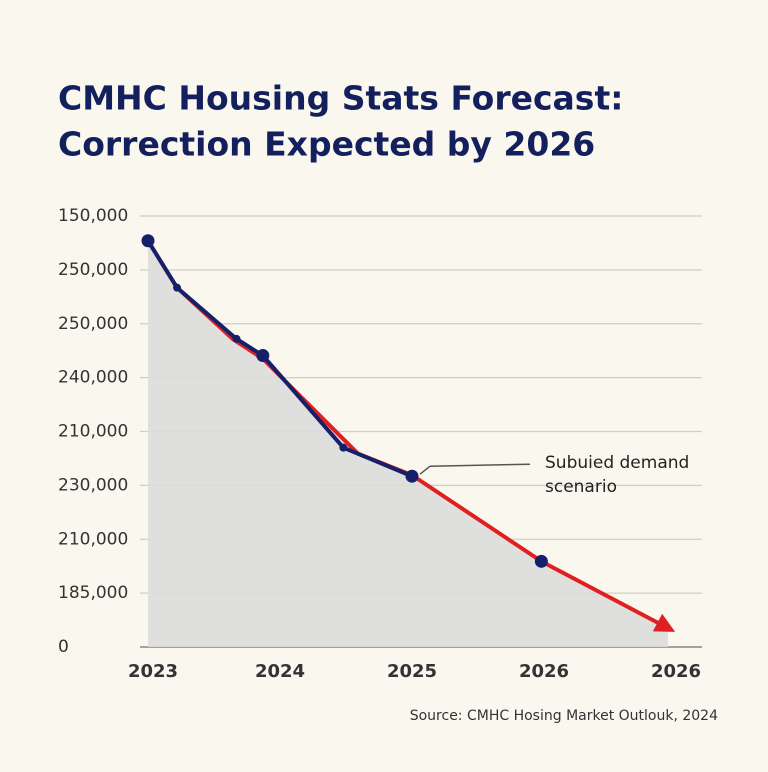 The width and height of the screenshot is (768, 772). What do you see at coordinates (412, 671) in the screenshot?
I see `x-tick-label: 2025` at bounding box center [412, 671].